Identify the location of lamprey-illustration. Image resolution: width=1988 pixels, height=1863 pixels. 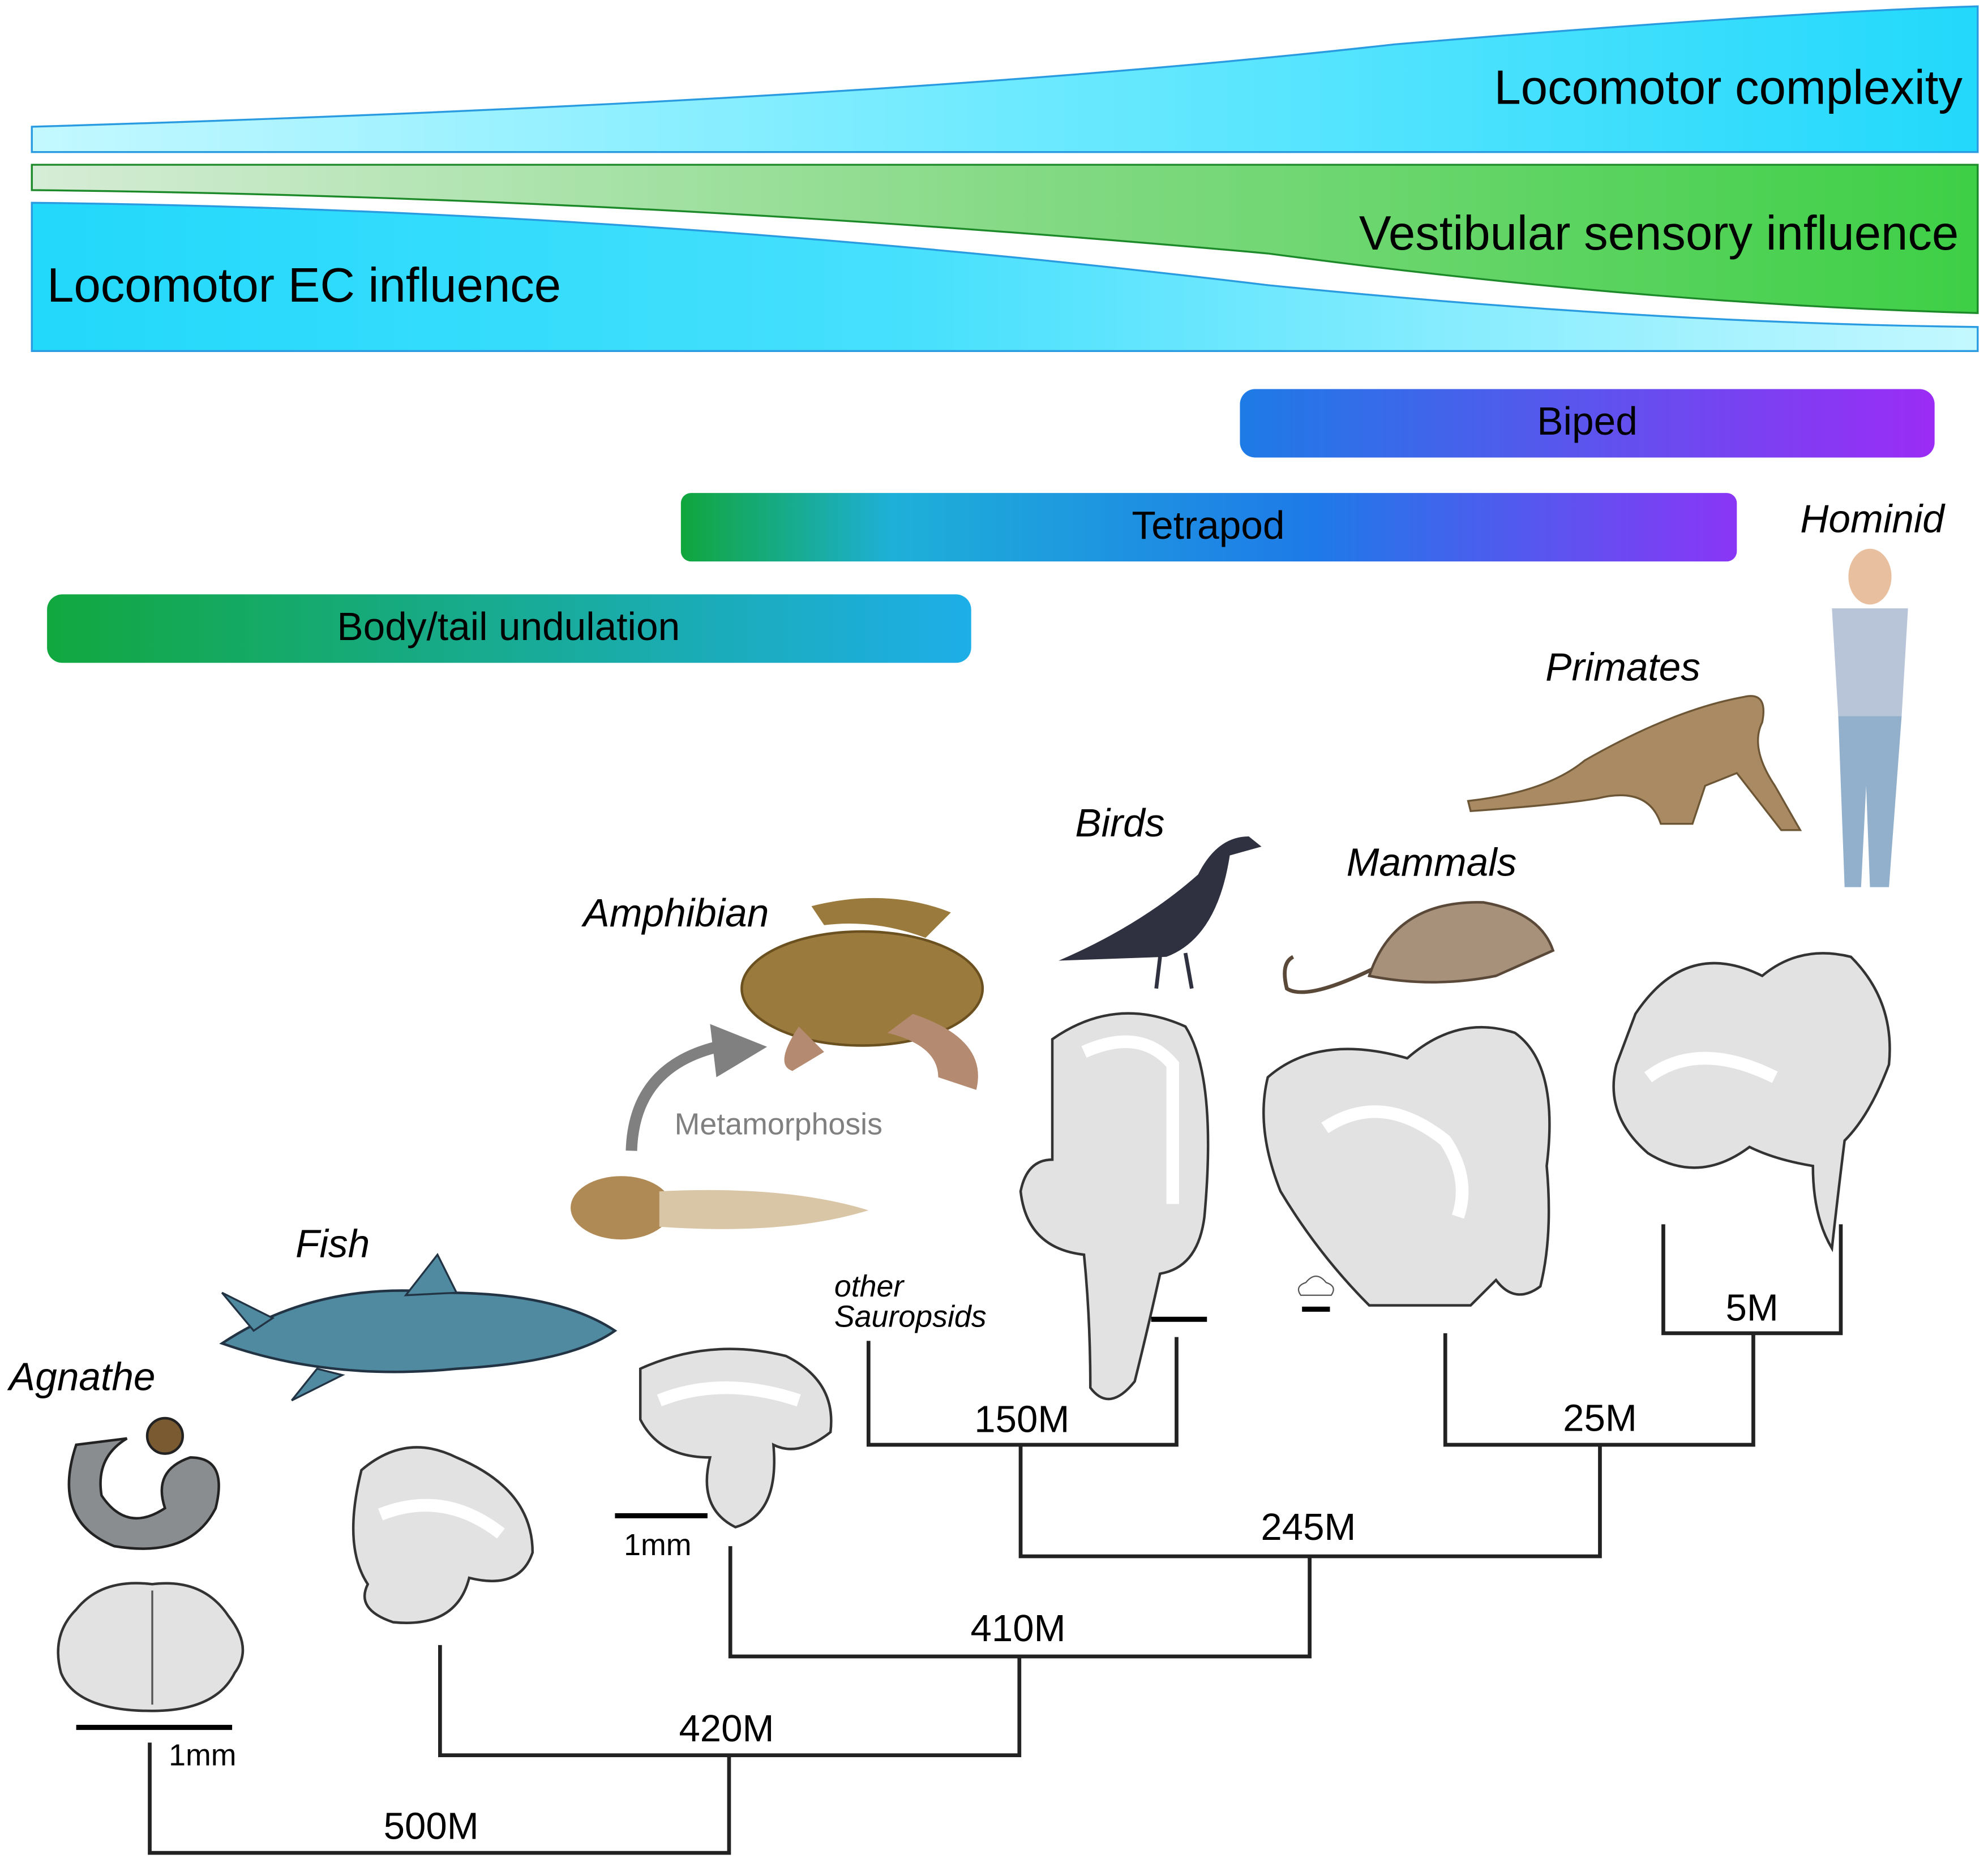
(143, 1483).